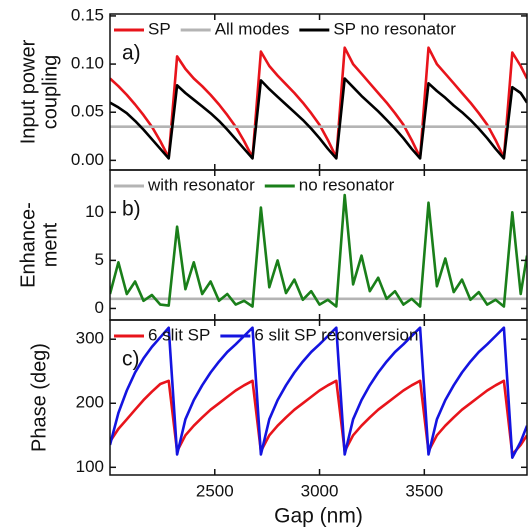 The height and width of the screenshot is (530, 532). I want to click on y-tick-label: 5, so click(99, 259).